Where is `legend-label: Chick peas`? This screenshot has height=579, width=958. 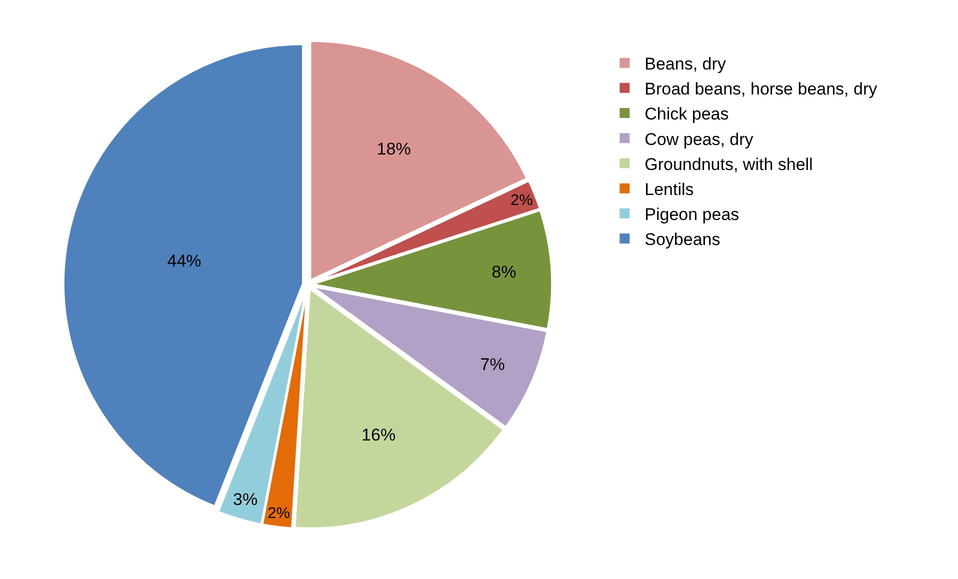 legend-label: Chick peas is located at coordinates (686, 114).